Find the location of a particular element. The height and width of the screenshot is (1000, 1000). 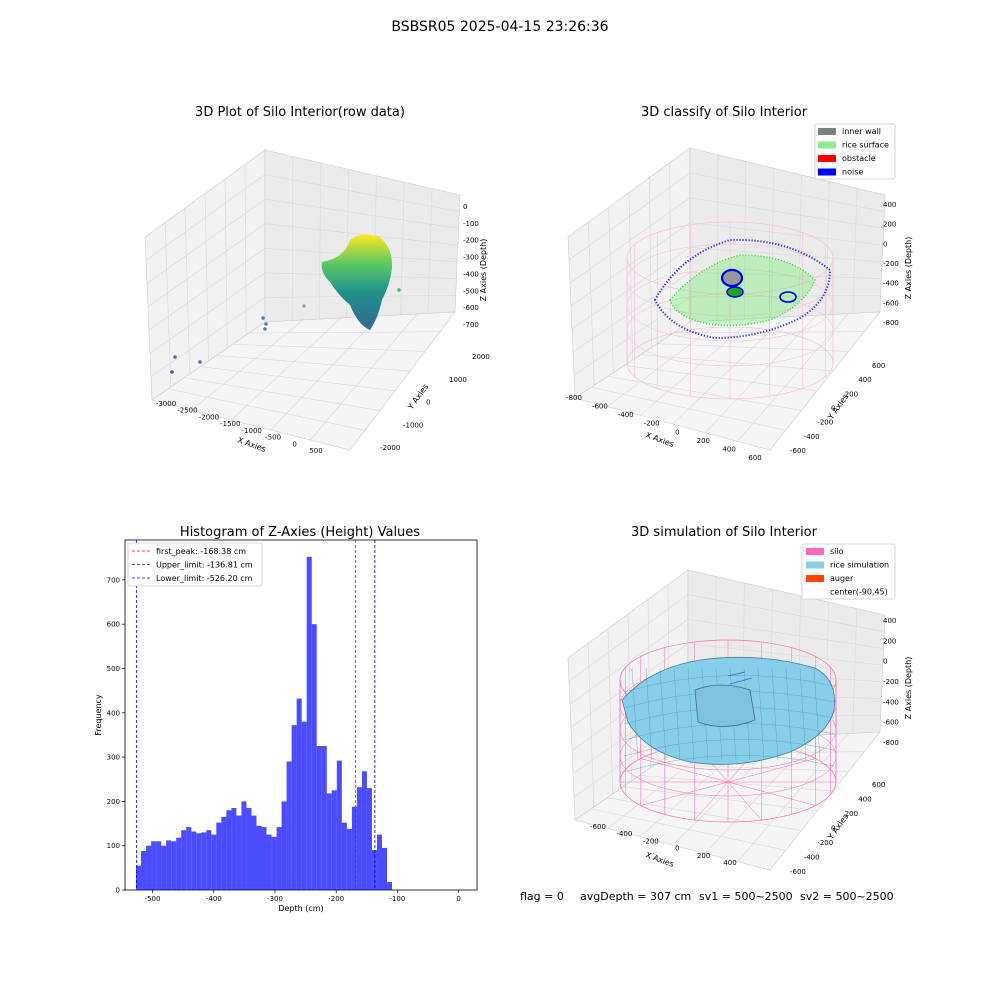

raw-y-axis-label: Y Axies is located at coordinates (418, 397).